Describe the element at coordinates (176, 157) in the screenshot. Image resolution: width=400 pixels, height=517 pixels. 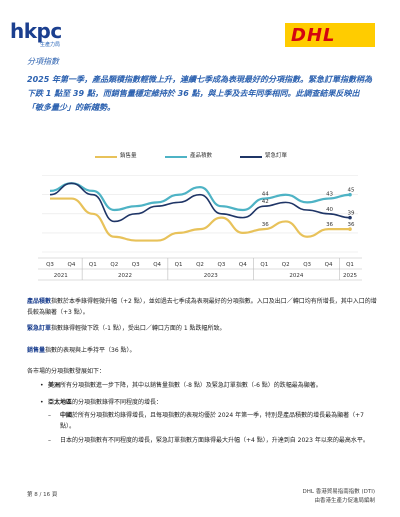
I see `legend-swatch-inventory` at that location.